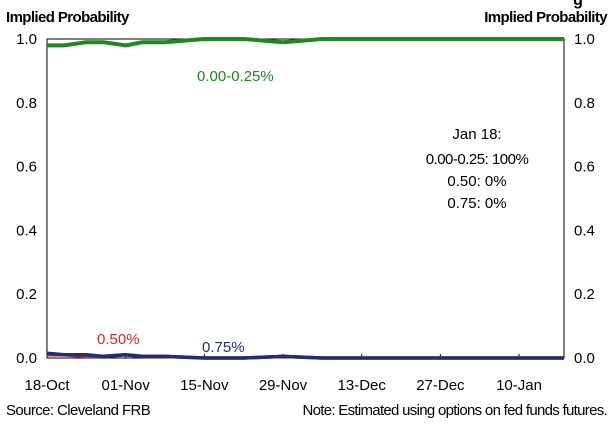 The image size is (613, 428). I want to click on y-tick-label-right: 0.6, so click(584, 167).